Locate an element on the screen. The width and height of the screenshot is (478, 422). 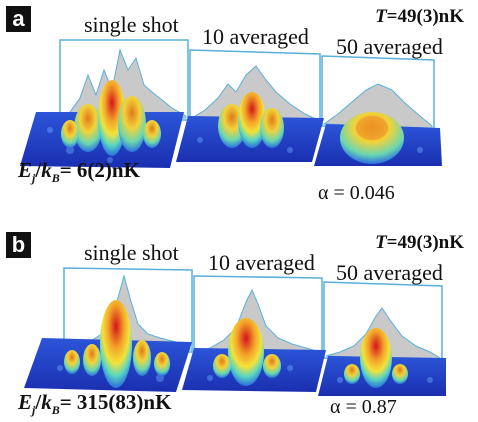
alpha-a: α = 0.046 is located at coordinates (356, 193).